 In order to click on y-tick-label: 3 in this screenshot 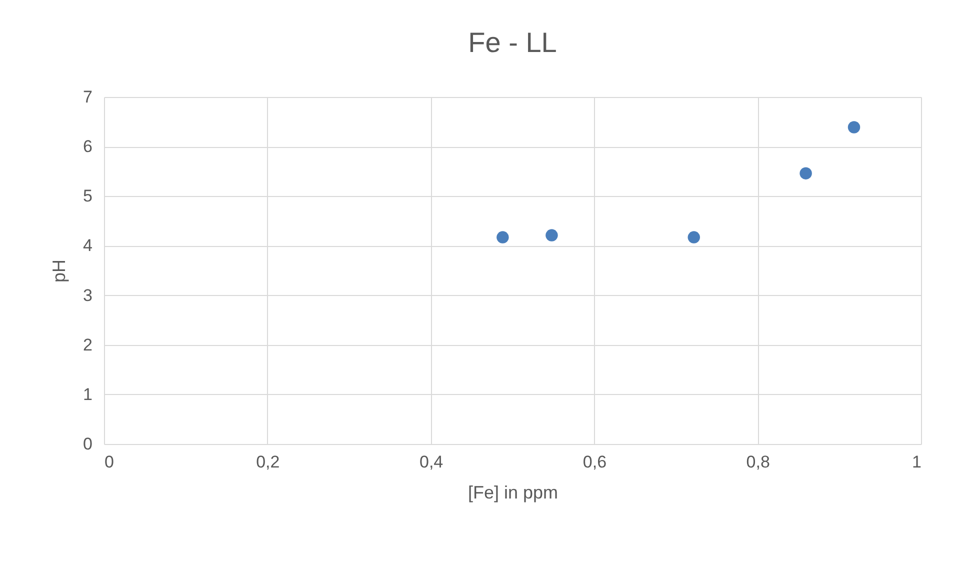, I will do `click(87, 295)`.